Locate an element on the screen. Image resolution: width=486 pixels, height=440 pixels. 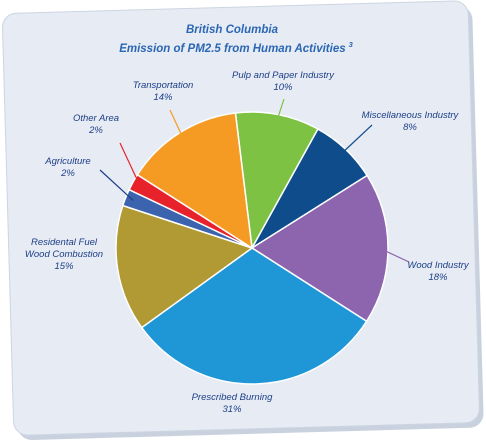
chart-subtitle-superscript: 3 is located at coordinates (351, 44).